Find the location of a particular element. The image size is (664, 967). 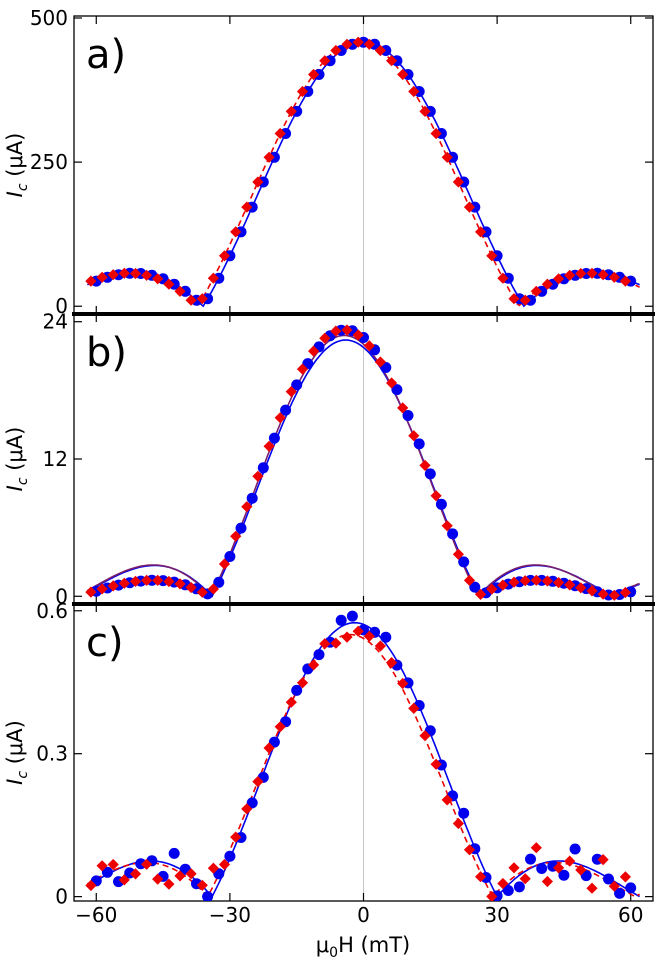

x-tick-label: 30 is located at coordinates (496, 915).